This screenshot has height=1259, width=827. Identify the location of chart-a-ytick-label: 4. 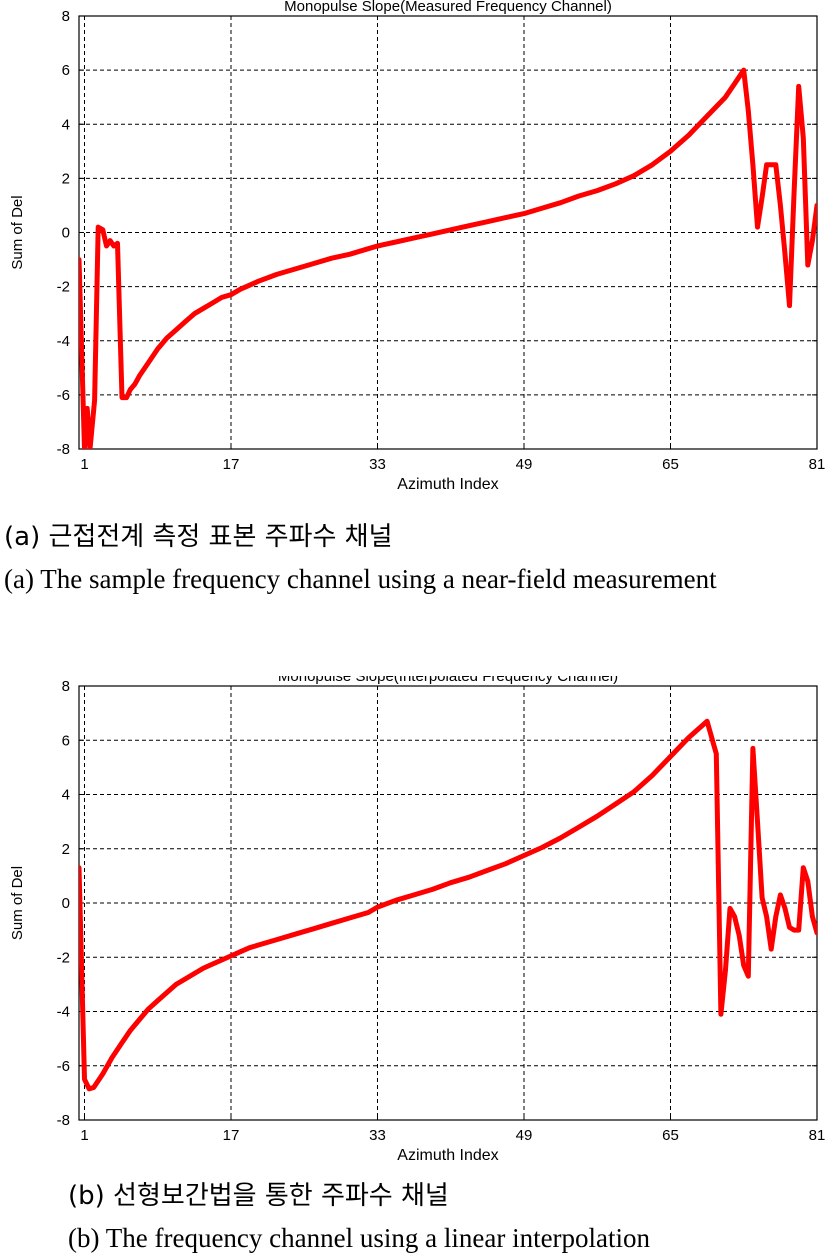
(66, 124).